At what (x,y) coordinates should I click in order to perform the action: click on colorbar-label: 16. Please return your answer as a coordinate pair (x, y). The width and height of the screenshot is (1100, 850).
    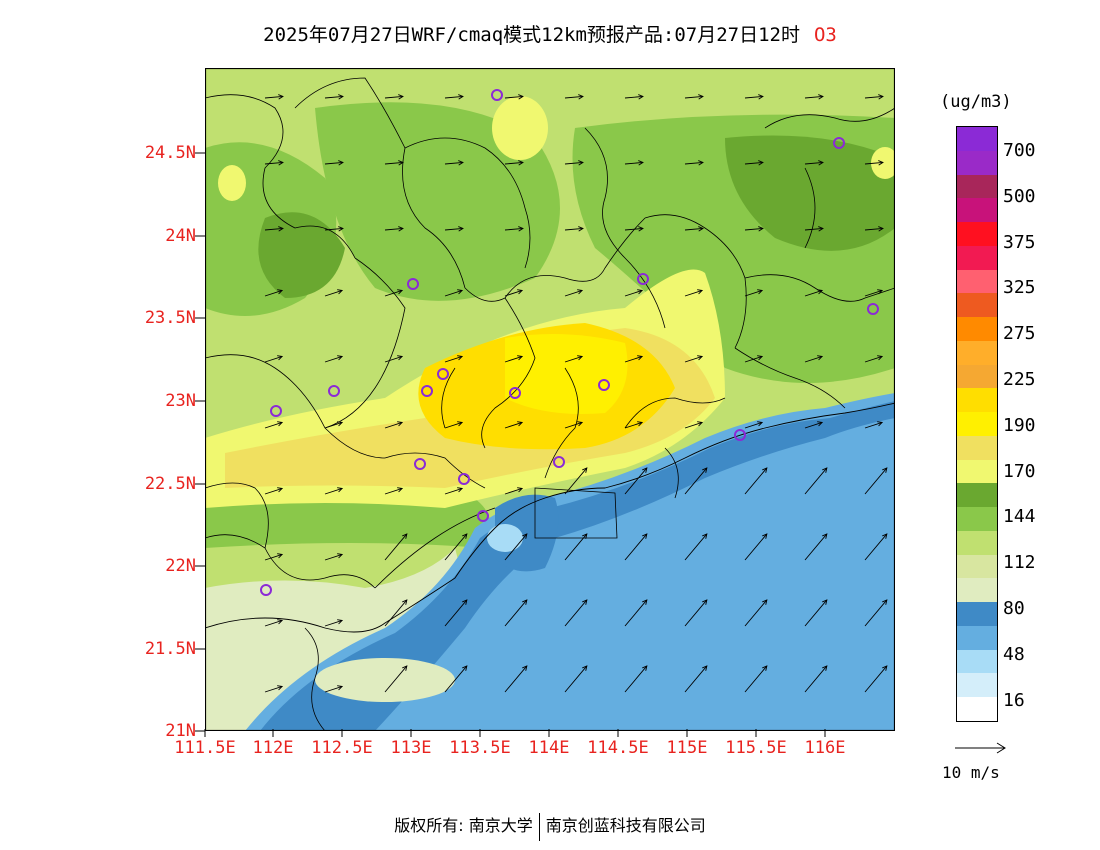
    Looking at the image, I should click on (1014, 700).